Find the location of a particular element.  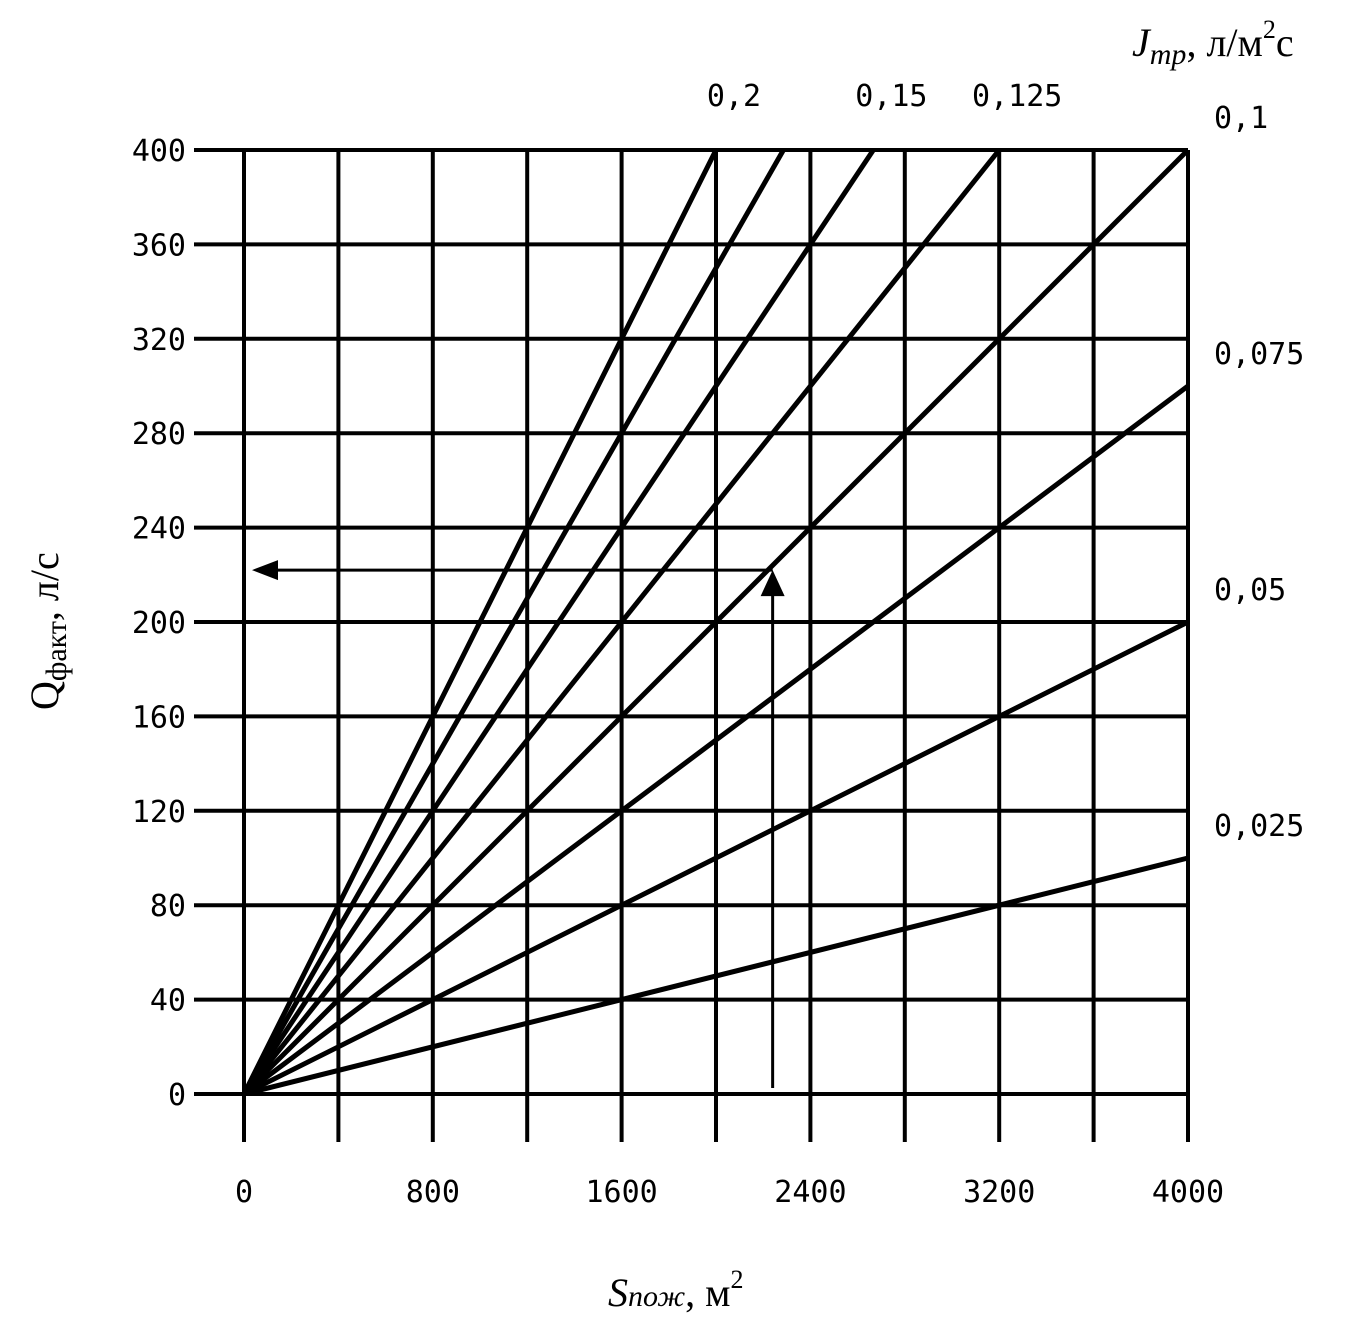

y-tick-labels: 0 40 80 120 160 200 240 280 320 360 400 is located at coordinates (159, 623).